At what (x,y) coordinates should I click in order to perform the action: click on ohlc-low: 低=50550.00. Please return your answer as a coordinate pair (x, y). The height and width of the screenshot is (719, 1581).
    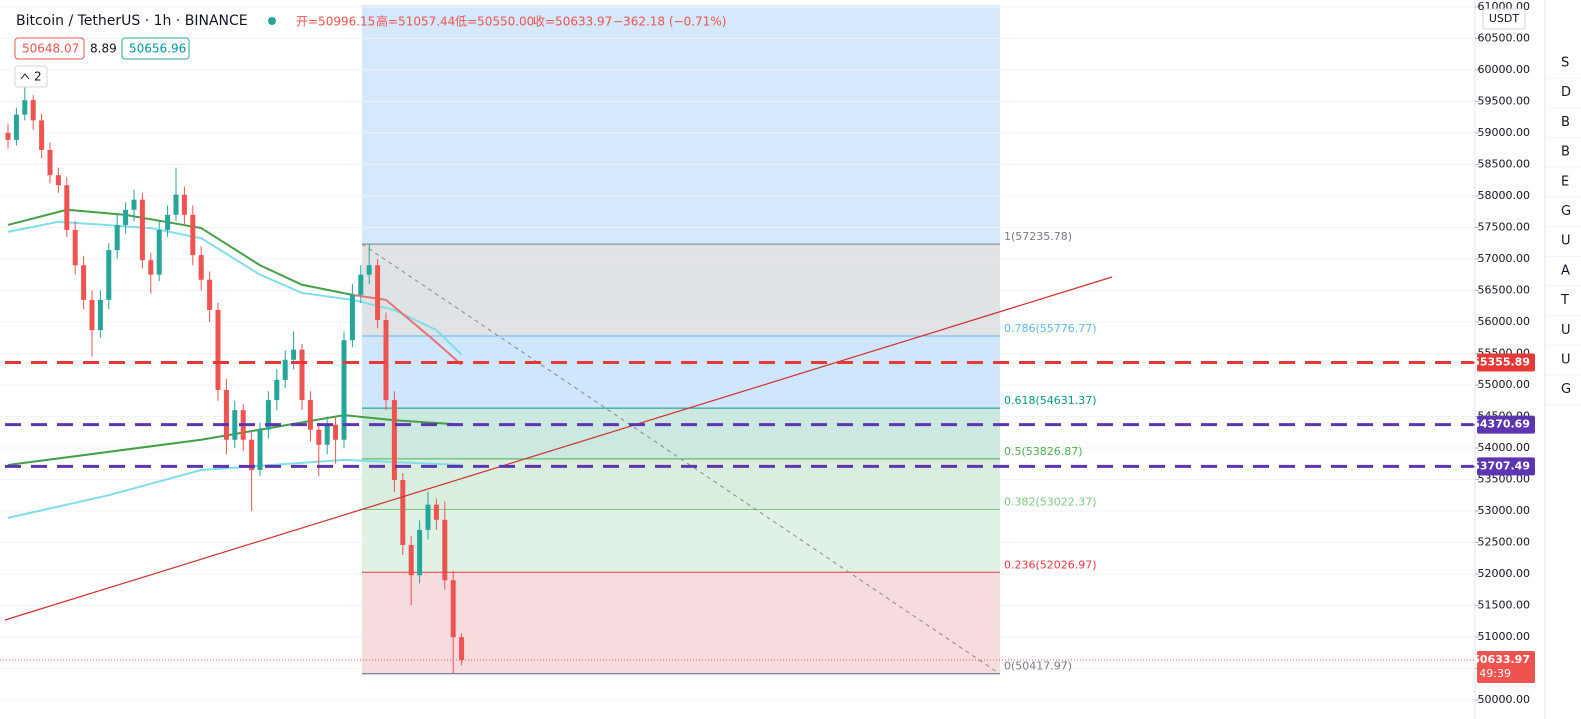
    Looking at the image, I should click on (494, 22).